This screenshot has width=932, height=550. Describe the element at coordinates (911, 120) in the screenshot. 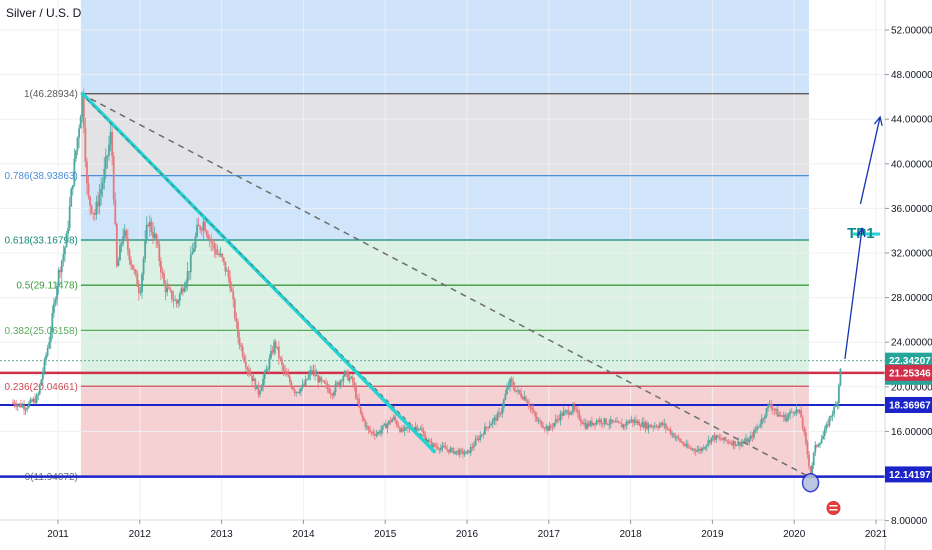

I see `y-tick-label: 44.00000` at that location.